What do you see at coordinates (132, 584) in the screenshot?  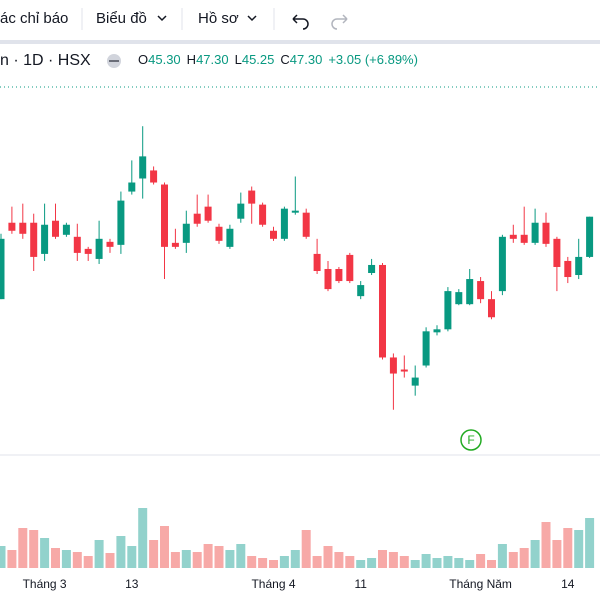 I see `x-tick-label: 13` at bounding box center [132, 584].